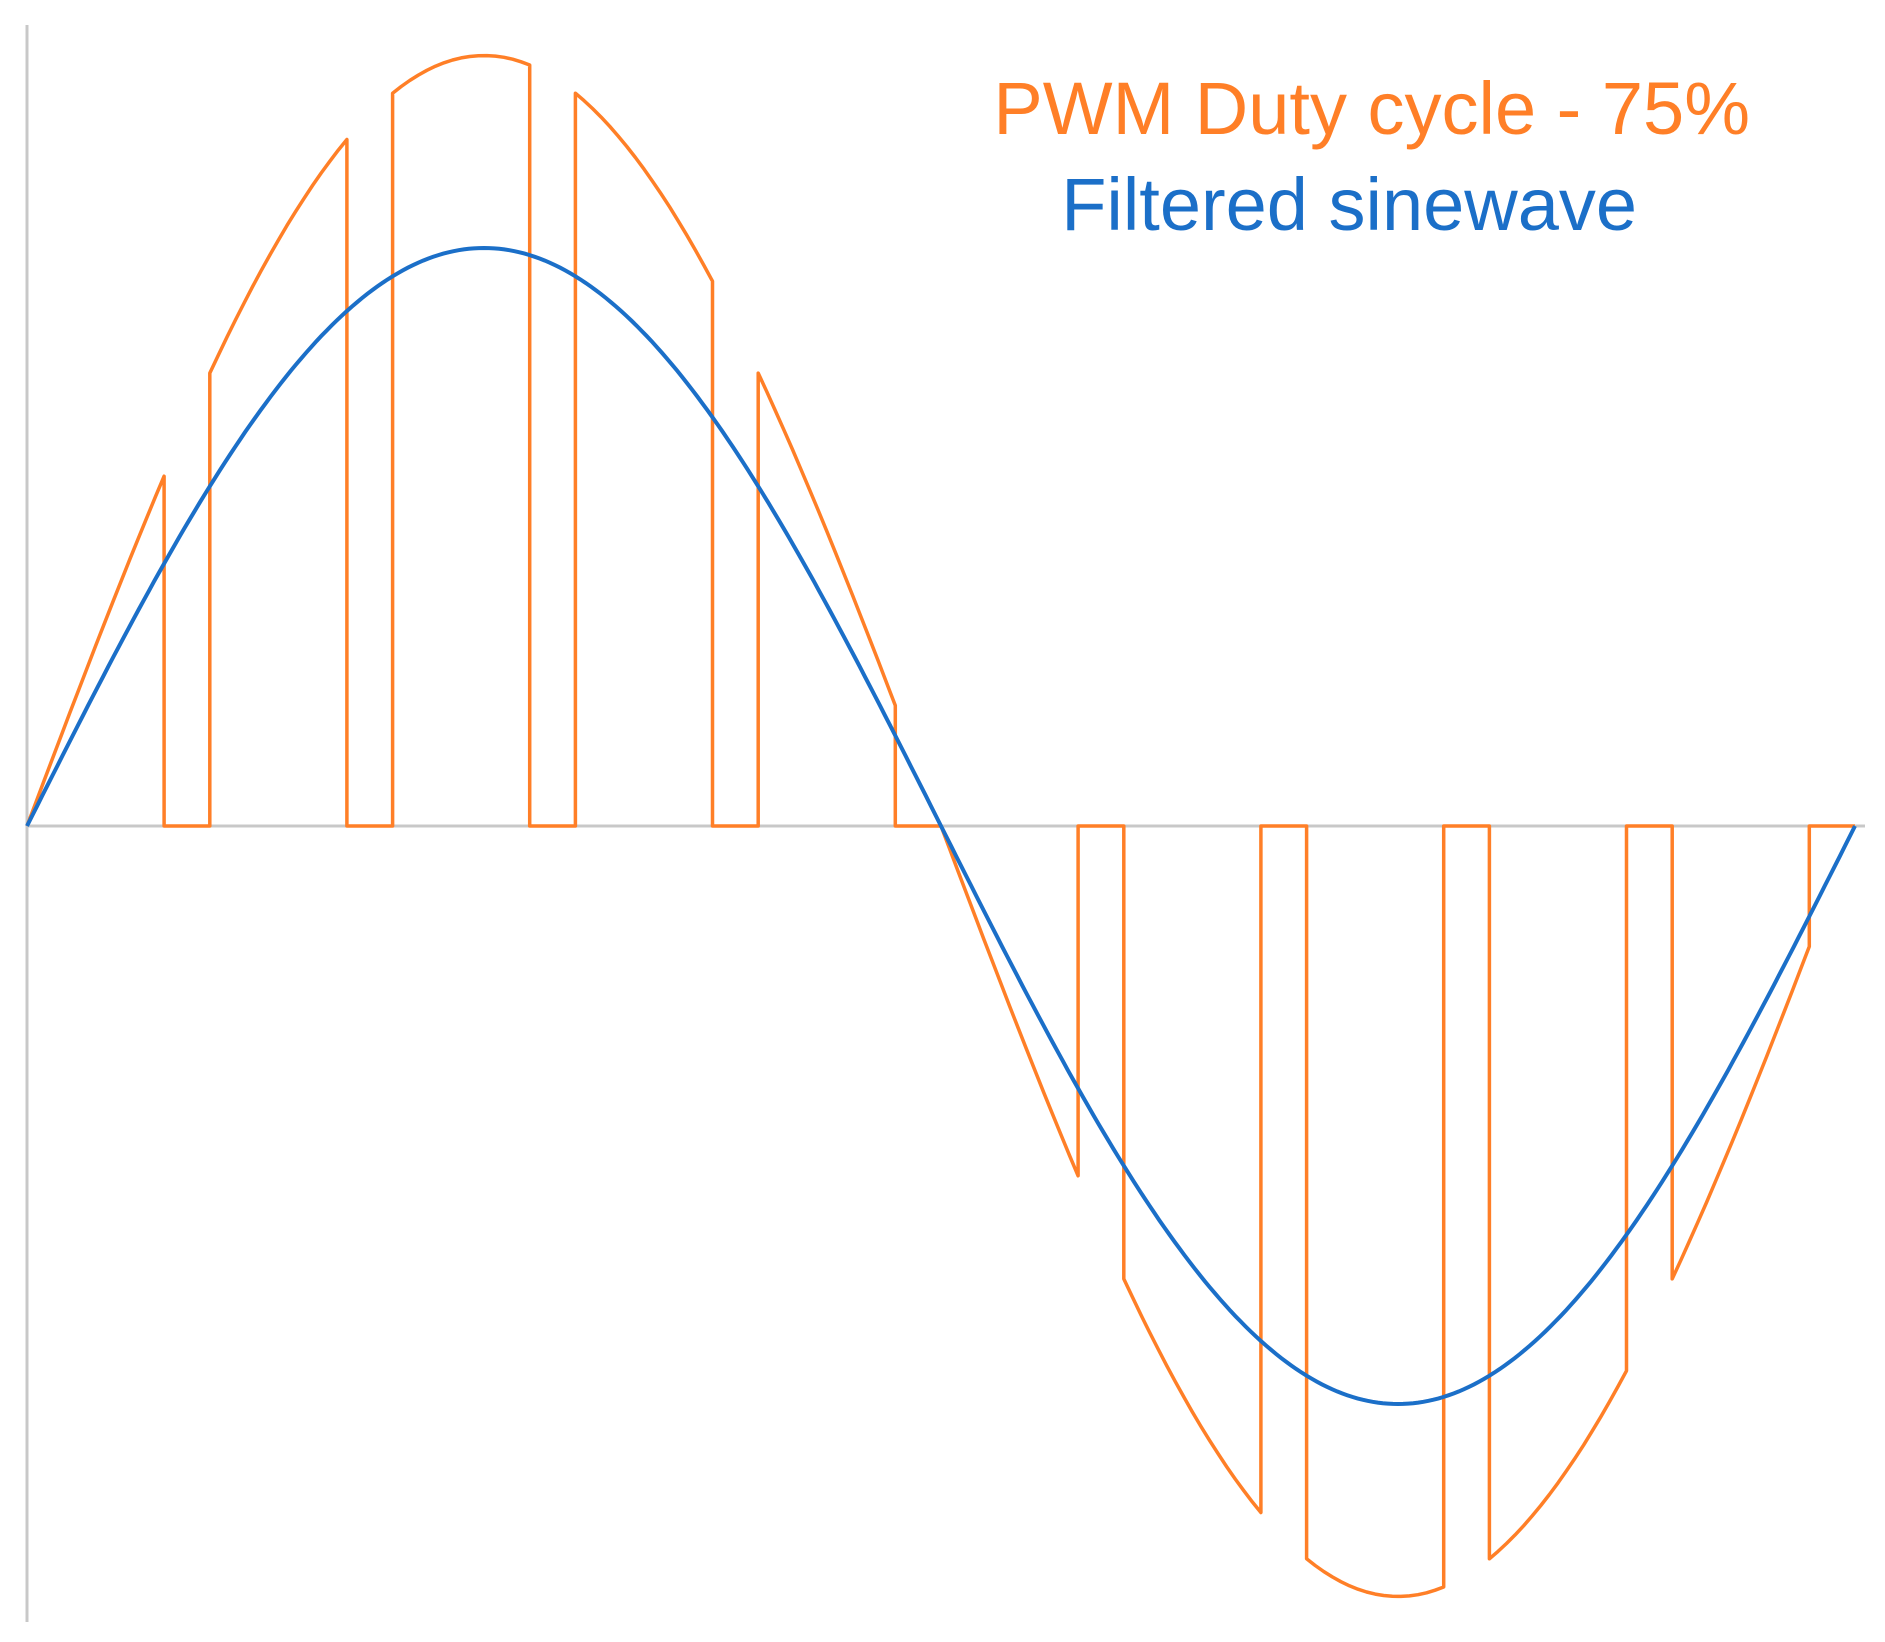 The height and width of the screenshot is (1642, 1885). What do you see at coordinates (1371, 108) in the screenshot?
I see `legend-label-pwm: PWM Duty cycle - 75%` at bounding box center [1371, 108].